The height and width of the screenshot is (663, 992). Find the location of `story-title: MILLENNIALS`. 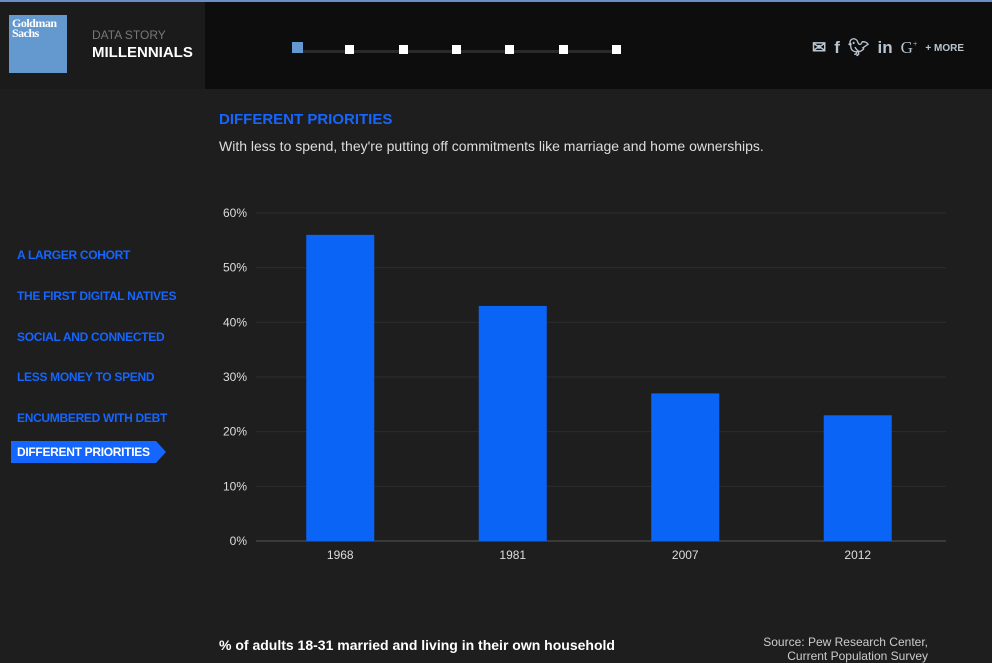

story-title: MILLENNIALS is located at coordinates (142, 52).